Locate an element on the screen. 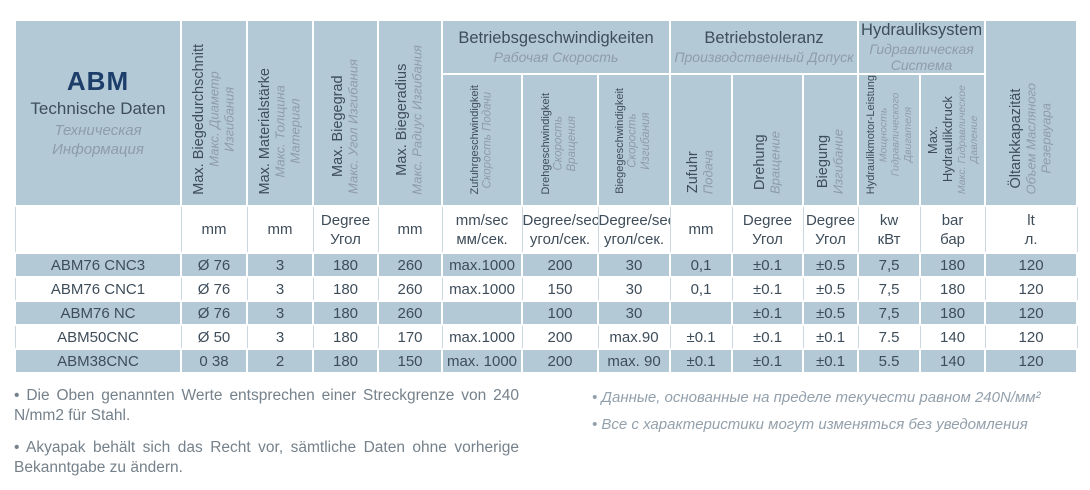  col-header-zufuhrgeschwindigkeit: Zufuhrgeschwindigkeit Скорость Подачи is located at coordinates (482, 140).